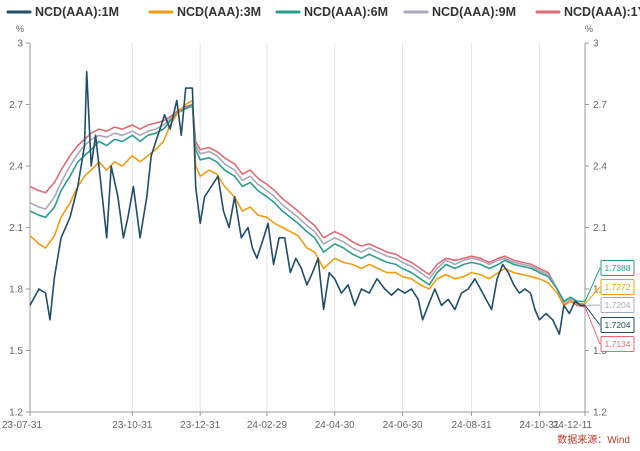 The image size is (640, 451). I want to click on legend-label: NCD(AAA):3M, so click(219, 12).